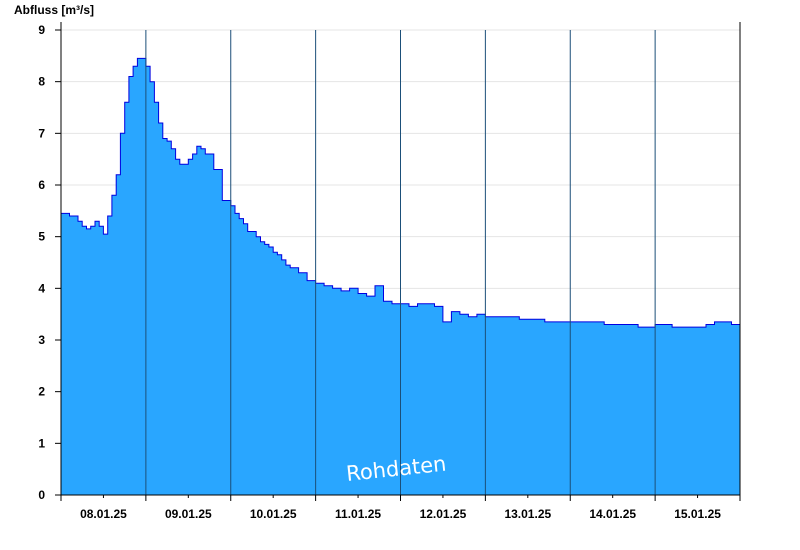  What do you see at coordinates (54, 10) in the screenshot?
I see `y-axis-title: Abfluss [m³/s]` at bounding box center [54, 10].